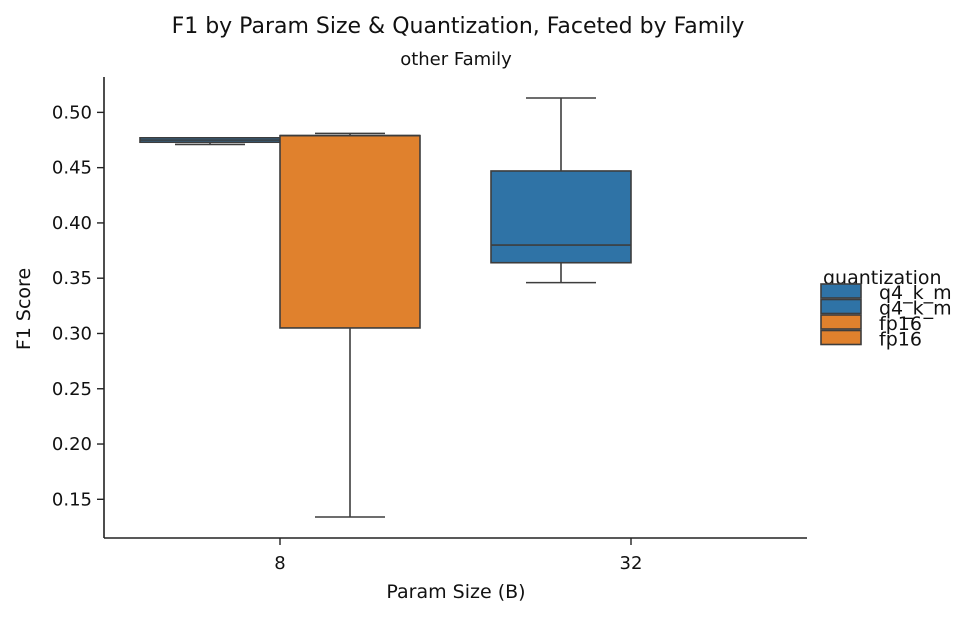 The height and width of the screenshot is (622, 977). I want to click on y-tick-label: 0.25, so click(72, 389).